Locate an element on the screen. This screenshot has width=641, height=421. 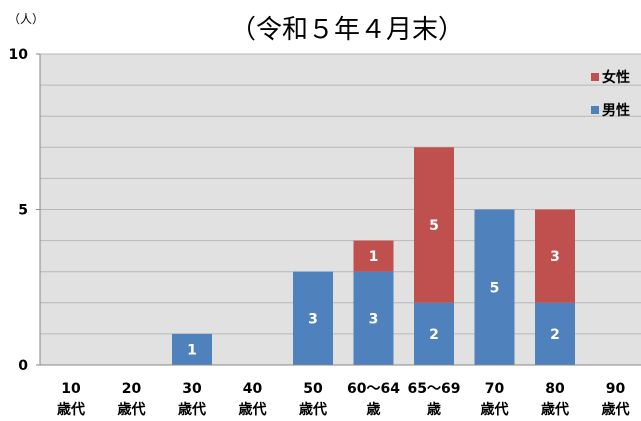
x-tick-label: 30 is located at coordinates (192, 389).